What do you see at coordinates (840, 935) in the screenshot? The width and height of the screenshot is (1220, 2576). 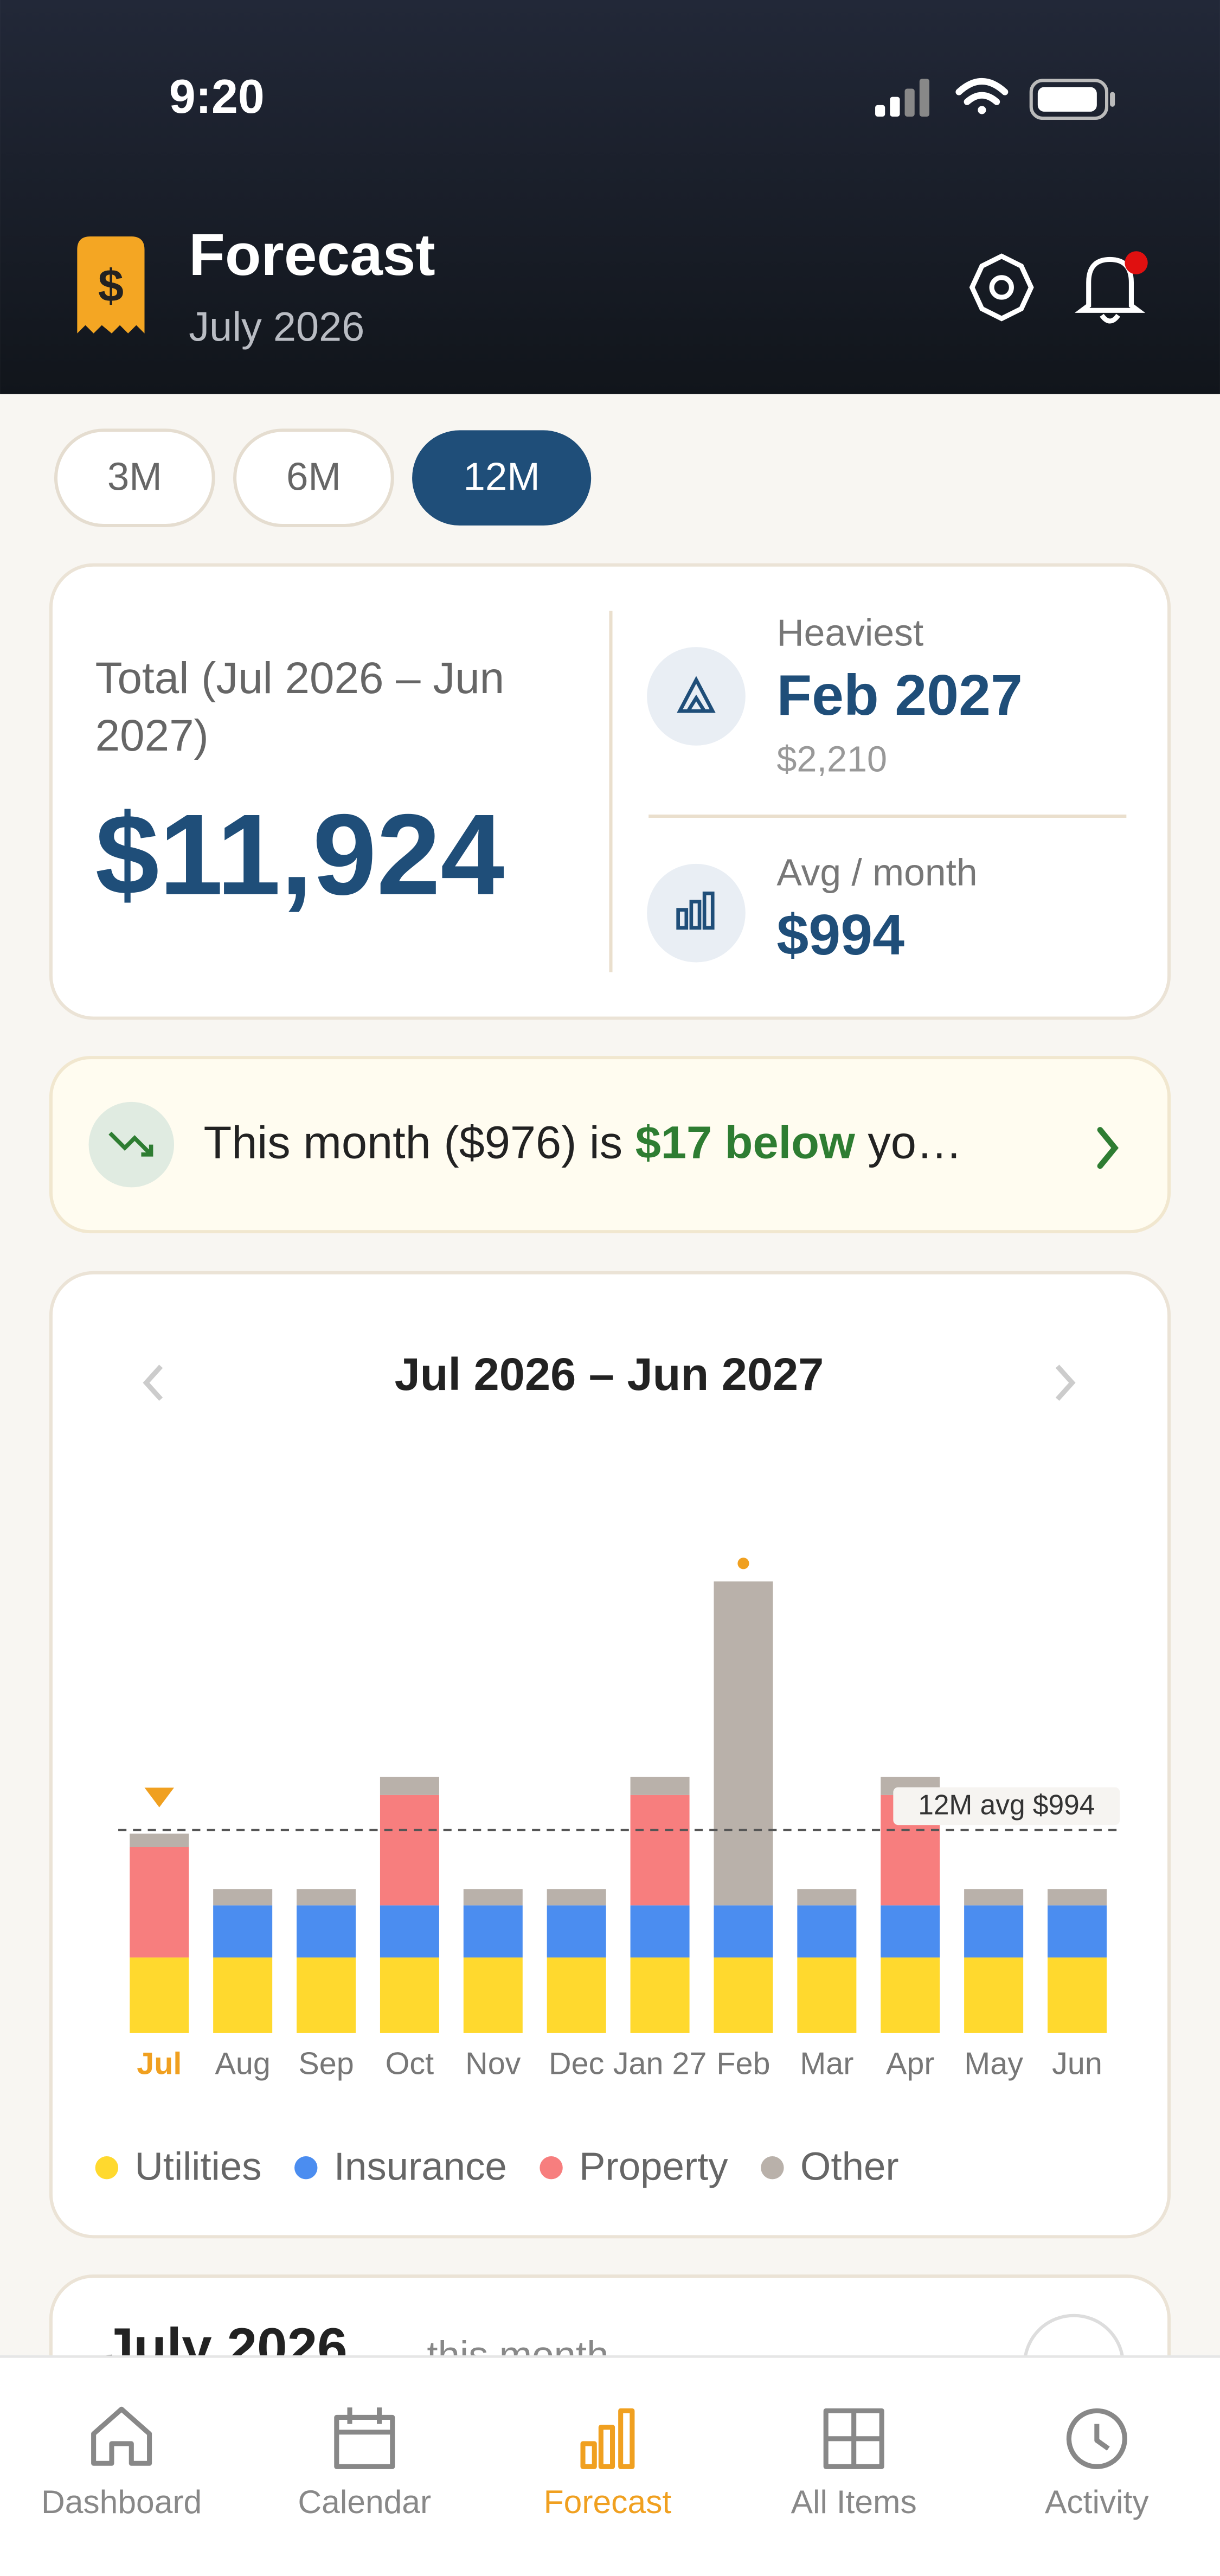 I see `avg-amount: $994` at bounding box center [840, 935].